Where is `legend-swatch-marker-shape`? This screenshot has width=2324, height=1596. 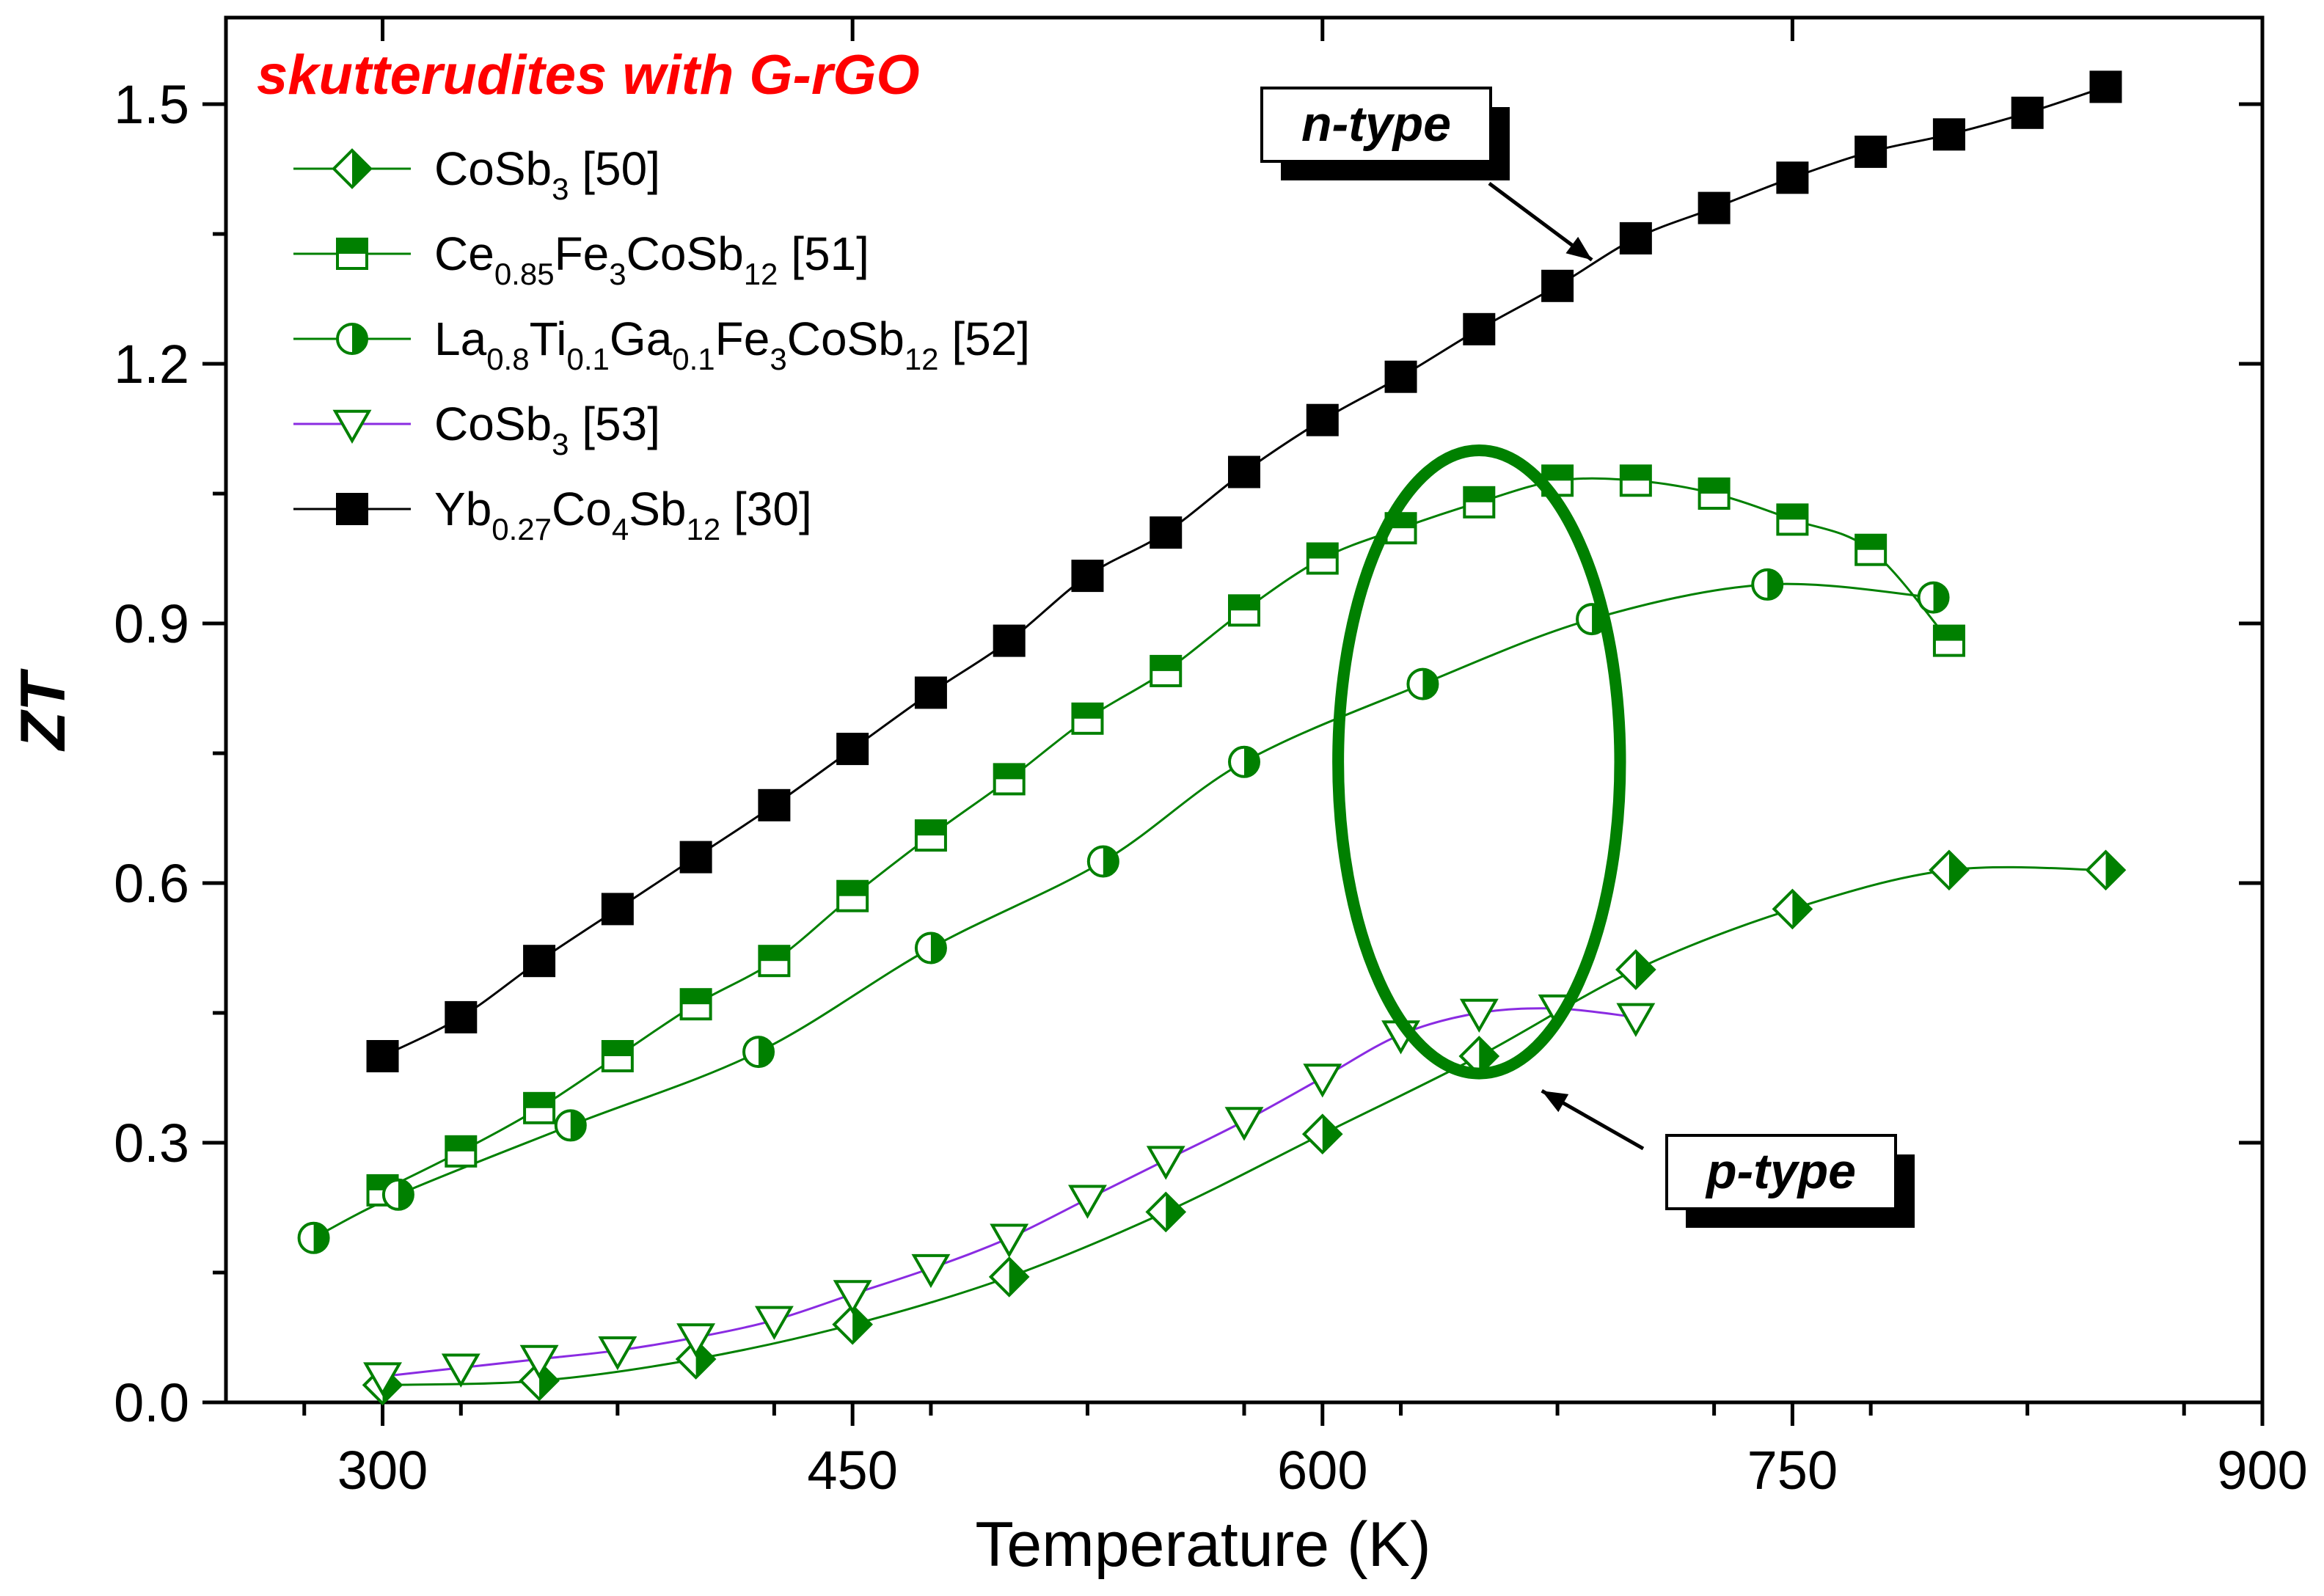 legend-swatch-marker-shape is located at coordinates (352, 426).